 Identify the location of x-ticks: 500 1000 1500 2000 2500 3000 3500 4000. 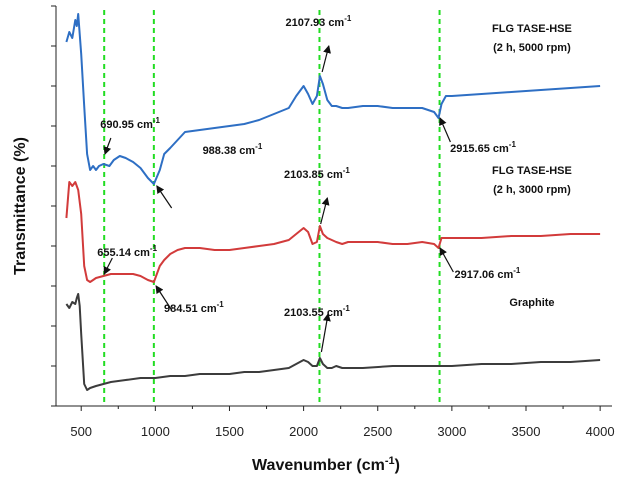
(342, 422).